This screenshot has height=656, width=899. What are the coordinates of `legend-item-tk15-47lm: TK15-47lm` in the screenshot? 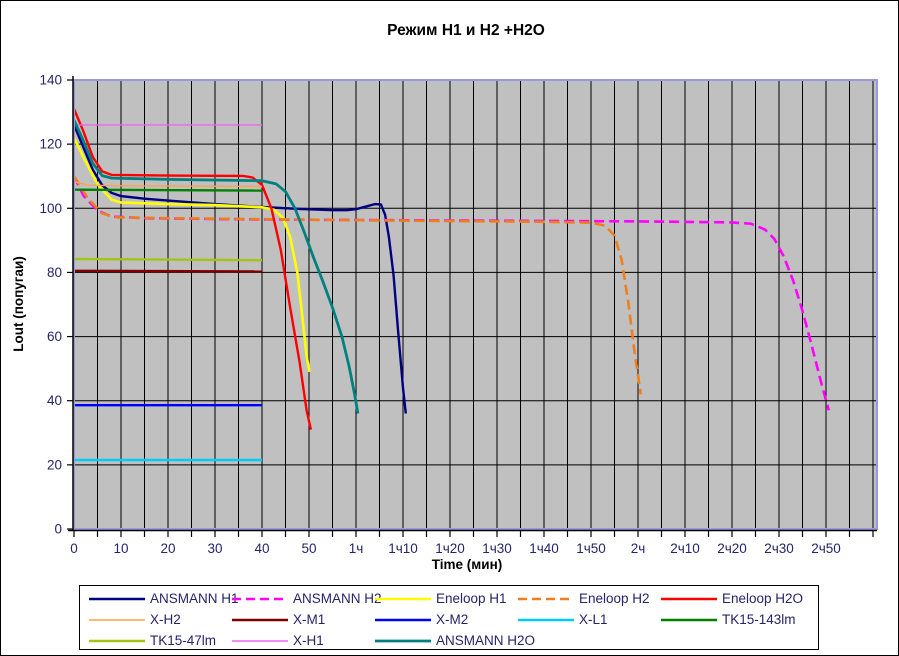 It's located at (159, 640).